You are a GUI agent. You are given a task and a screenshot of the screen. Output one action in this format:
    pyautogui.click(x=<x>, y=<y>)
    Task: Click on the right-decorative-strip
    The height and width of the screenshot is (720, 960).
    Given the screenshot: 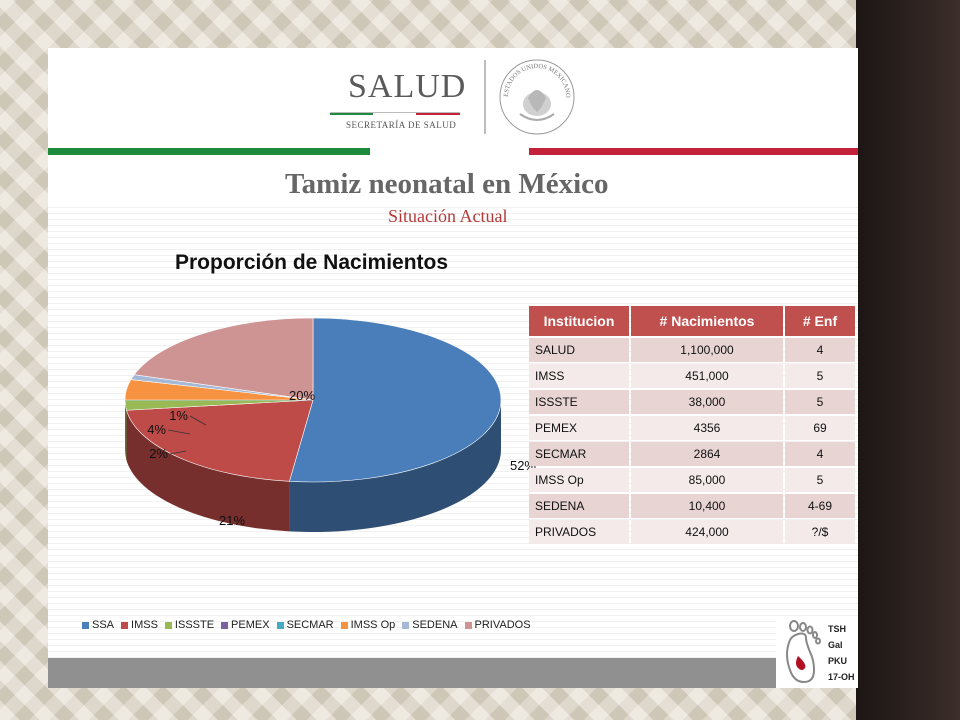 What is the action you would take?
    pyautogui.click(x=908, y=360)
    